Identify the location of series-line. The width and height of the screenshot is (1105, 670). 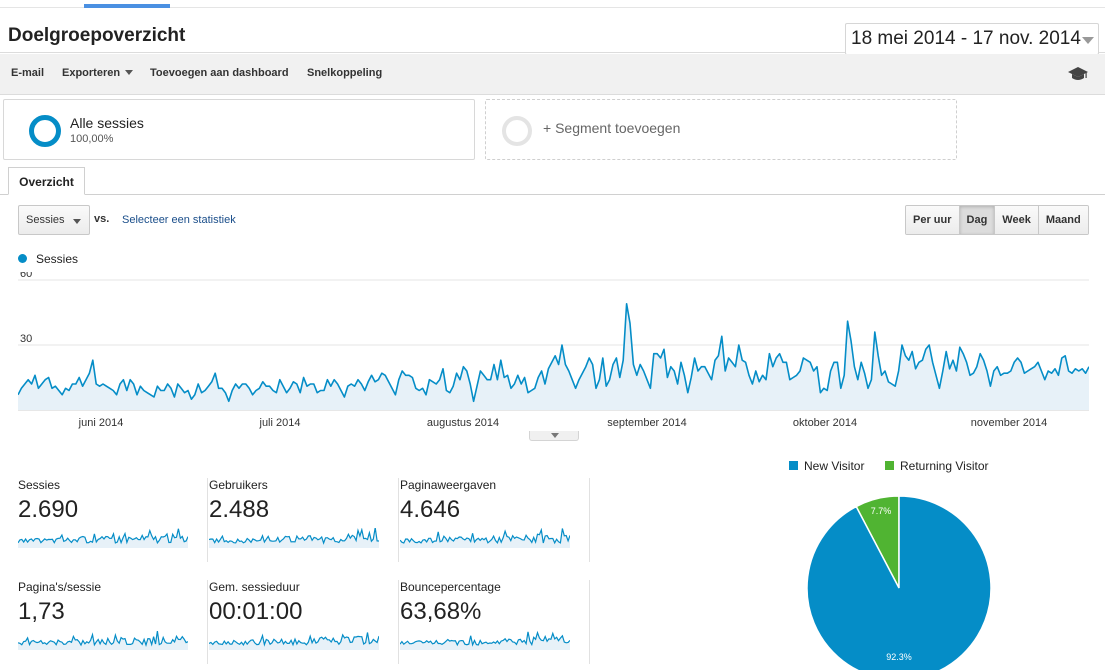
(553, 353).